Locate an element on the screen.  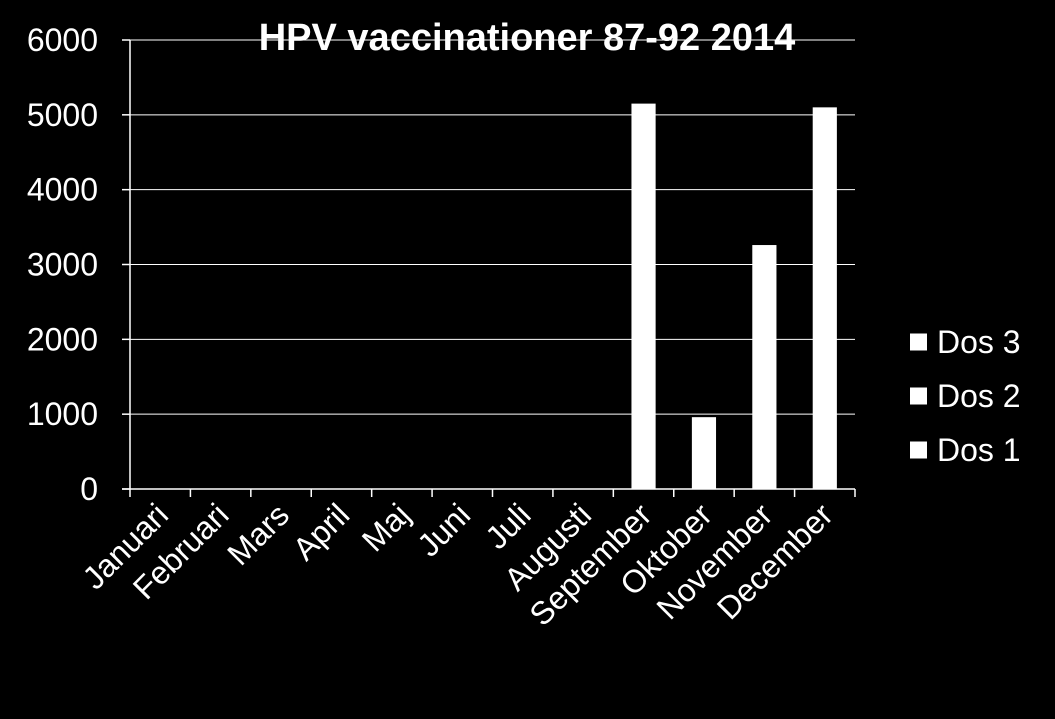
legend-label-dos-3: Dos 3 is located at coordinates (979, 342).